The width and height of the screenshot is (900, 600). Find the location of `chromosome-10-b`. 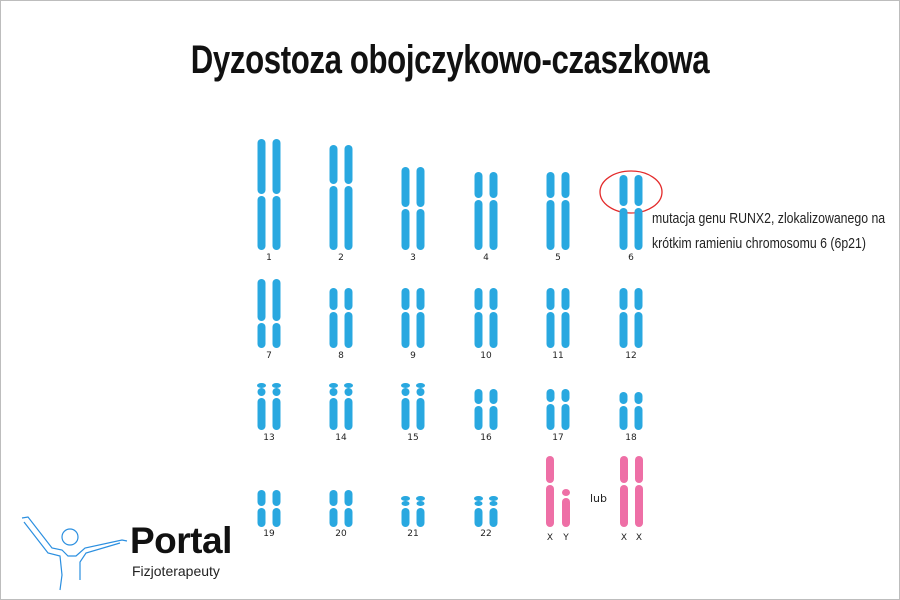

chromosome-10-b is located at coordinates (493, 318).